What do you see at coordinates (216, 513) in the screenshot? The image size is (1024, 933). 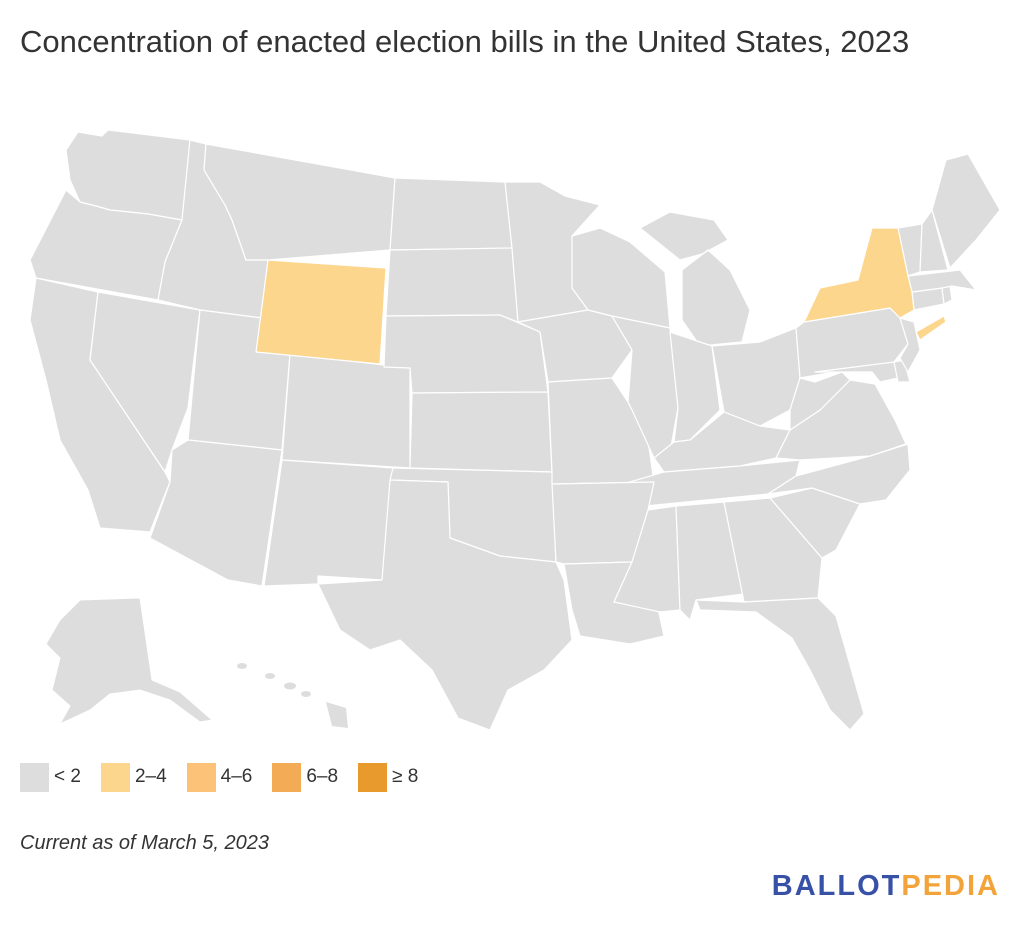 I see `state-arizona` at bounding box center [216, 513].